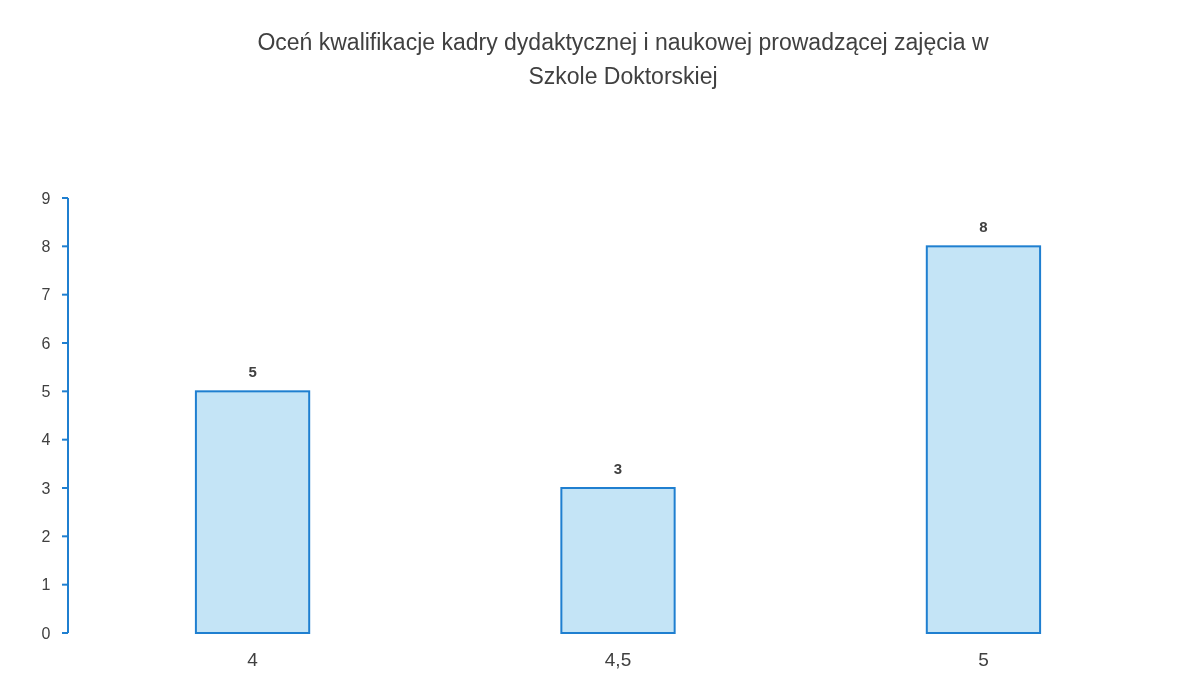  Describe the element at coordinates (983, 227) in the screenshot. I see `data-label: 8` at that location.